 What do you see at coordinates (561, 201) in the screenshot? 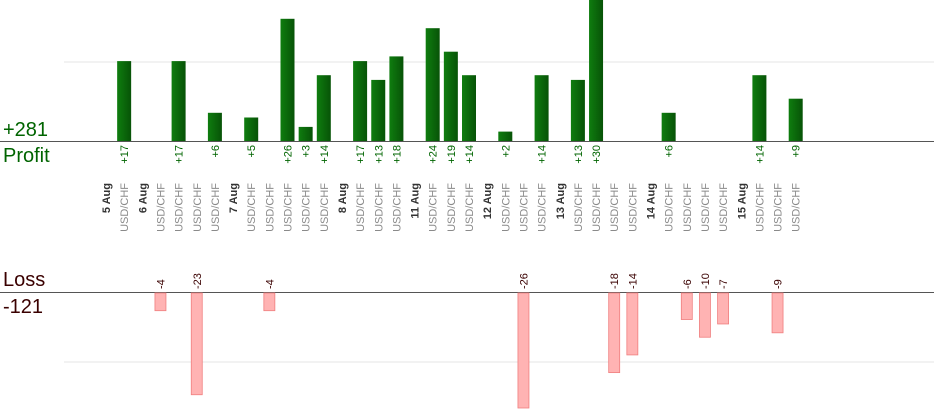
I see `date-label: 13 Aug` at bounding box center [561, 201].